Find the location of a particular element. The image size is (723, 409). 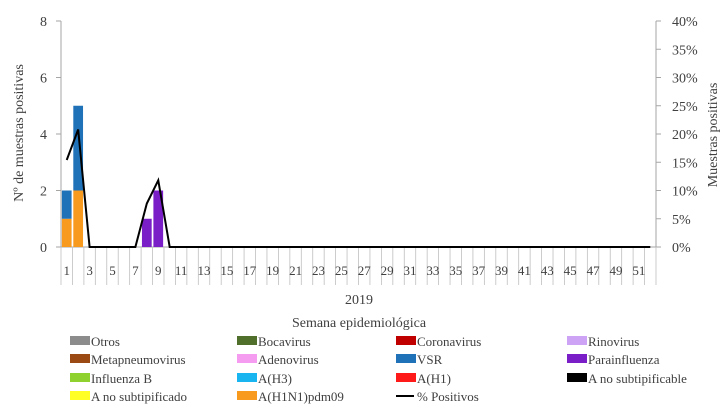

x-tick-label: 27 is located at coordinates (365, 270).